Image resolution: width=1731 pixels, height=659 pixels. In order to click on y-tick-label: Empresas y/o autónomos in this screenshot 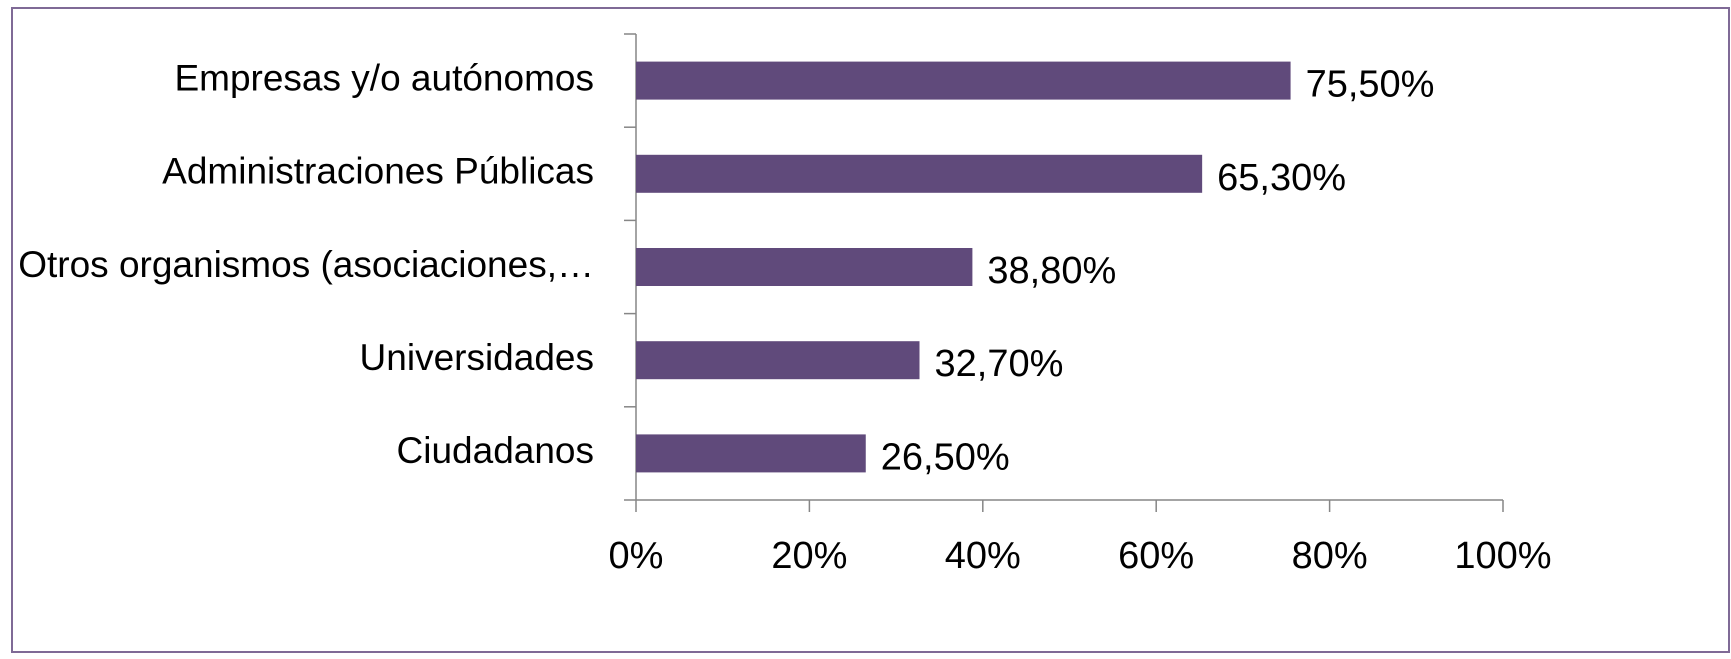, I will do `click(384, 77)`.